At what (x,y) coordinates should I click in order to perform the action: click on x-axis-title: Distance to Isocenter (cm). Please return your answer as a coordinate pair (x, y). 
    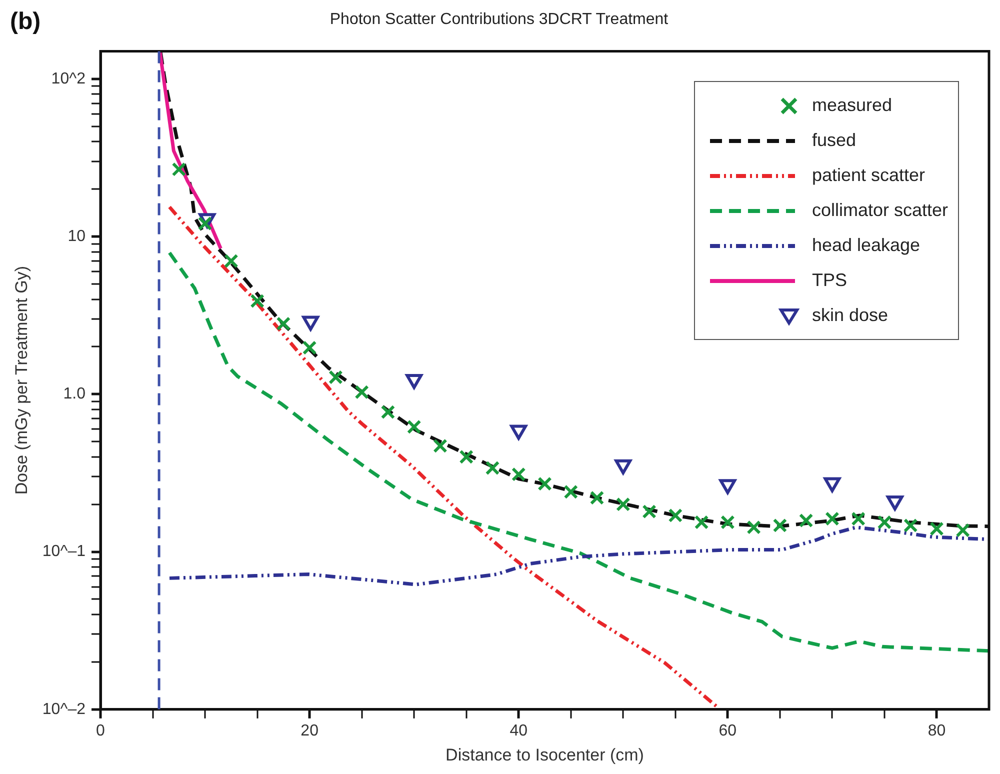
    Looking at the image, I should click on (545, 754).